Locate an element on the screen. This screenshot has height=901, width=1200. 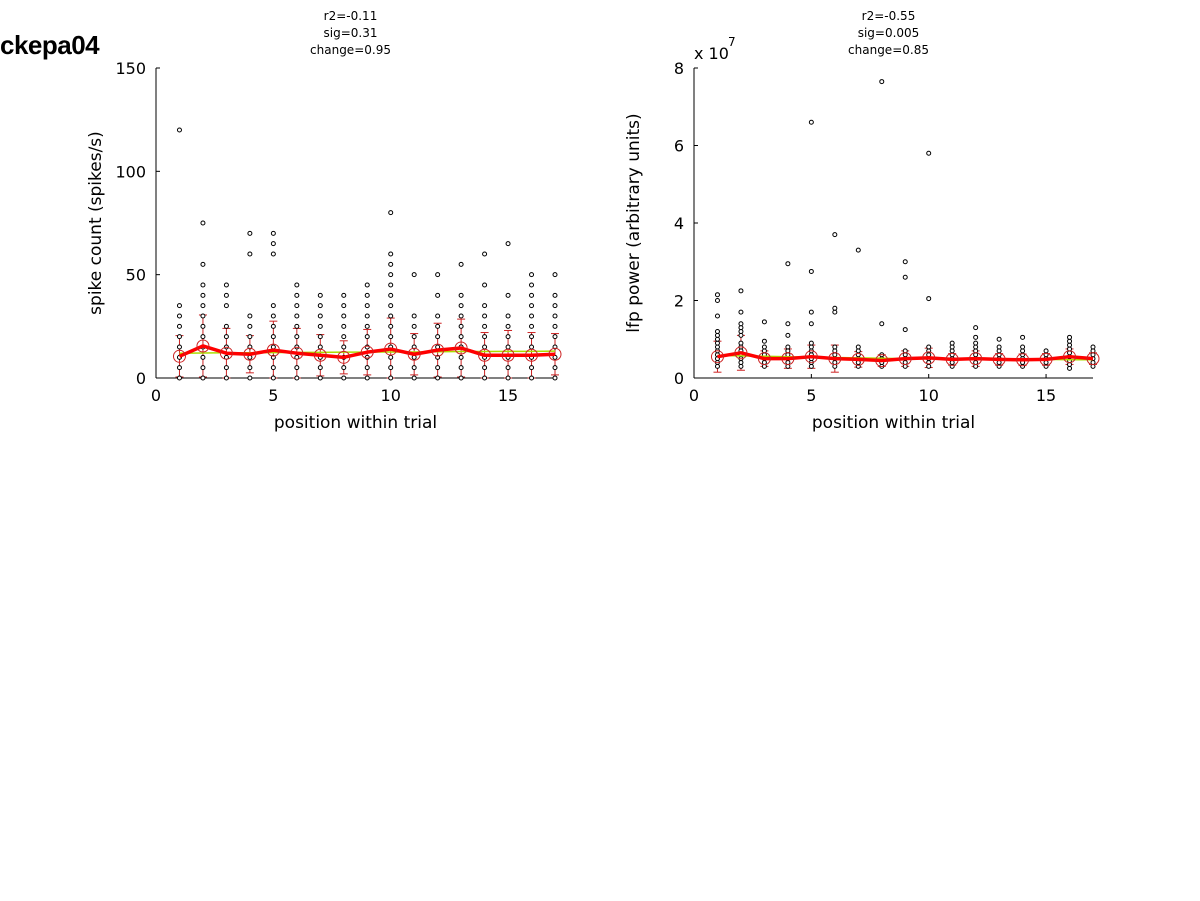
y-tick-label: 8 is located at coordinates (679, 68).